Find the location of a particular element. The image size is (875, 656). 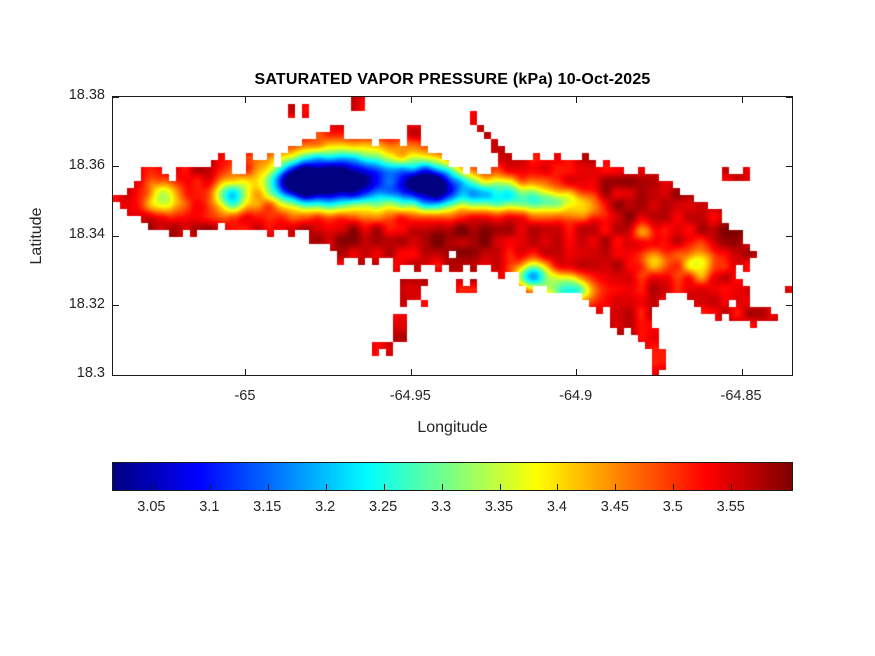

colorbar-tick-label: 3.1 is located at coordinates (209, 507).